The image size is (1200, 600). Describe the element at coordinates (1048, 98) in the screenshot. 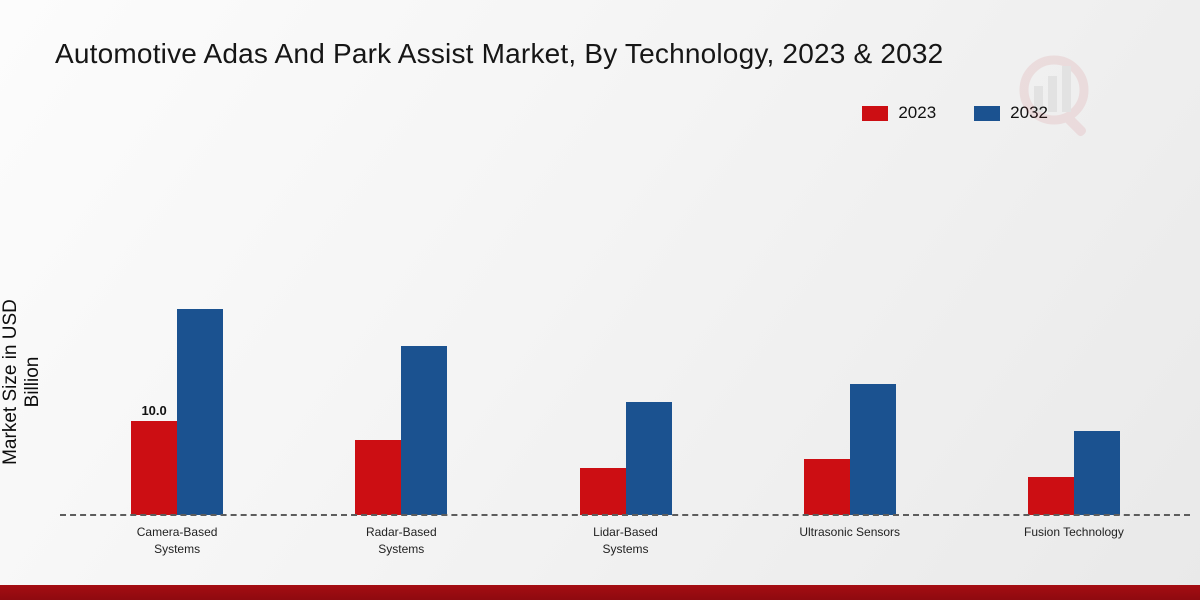

I see `brand-watermark-icon` at that location.